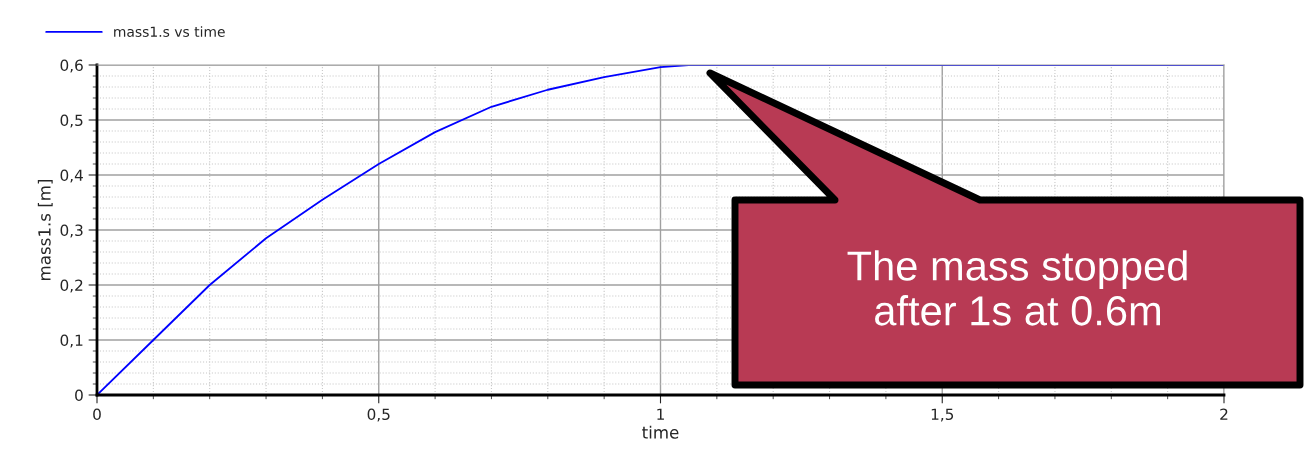  What do you see at coordinates (71, 231) in the screenshot?
I see `y-tick-label: 0,3` at bounding box center [71, 231].